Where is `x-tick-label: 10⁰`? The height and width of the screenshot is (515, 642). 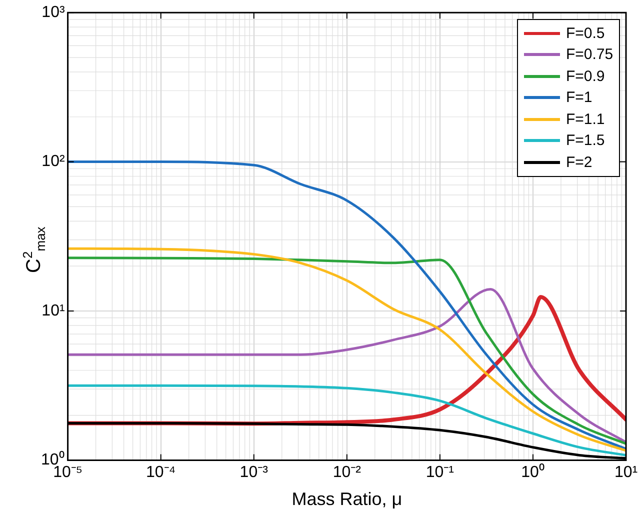
x-tick-label: 10⁰ is located at coordinates (533, 472).